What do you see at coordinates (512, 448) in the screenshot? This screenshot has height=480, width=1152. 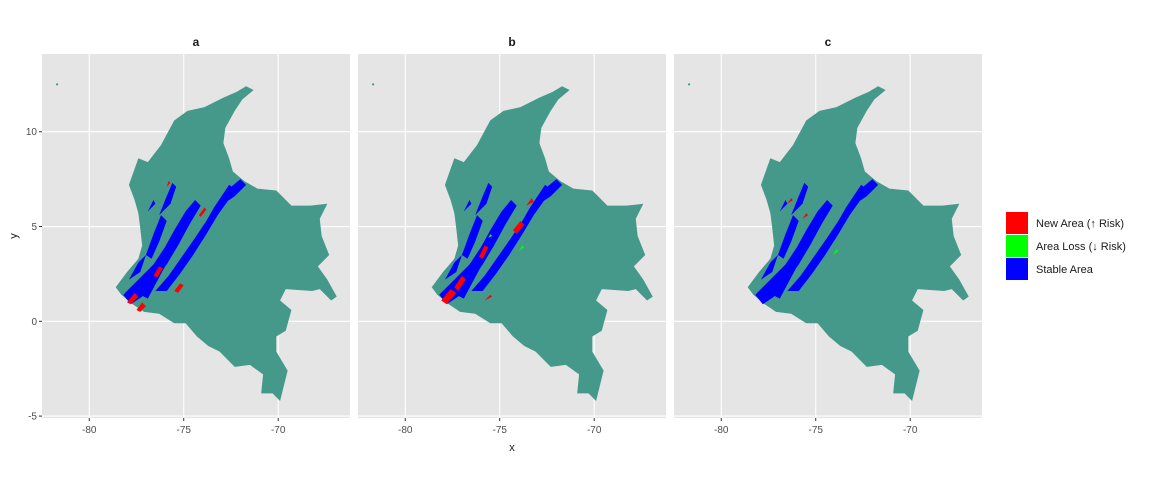 I see `x-axis-title: x` at bounding box center [512, 448].